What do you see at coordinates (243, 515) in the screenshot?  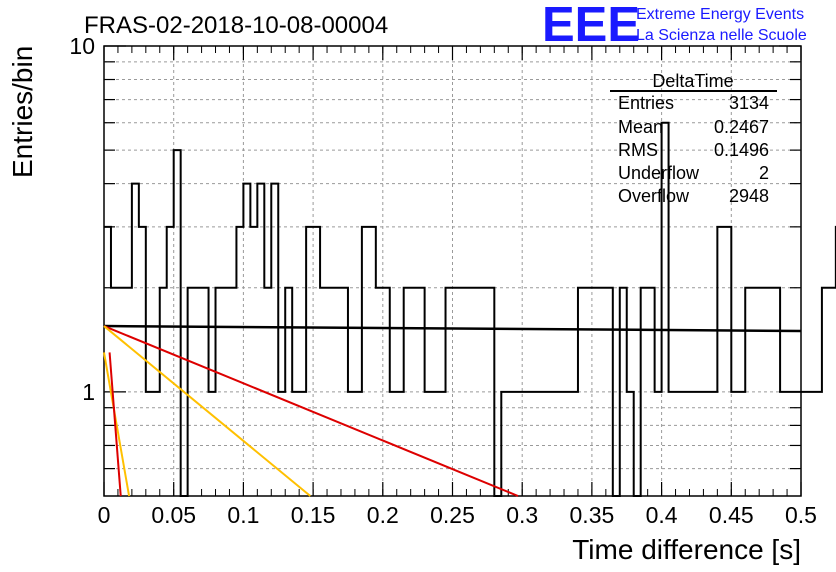 I see `x-tick-label: 0.1` at bounding box center [243, 515].